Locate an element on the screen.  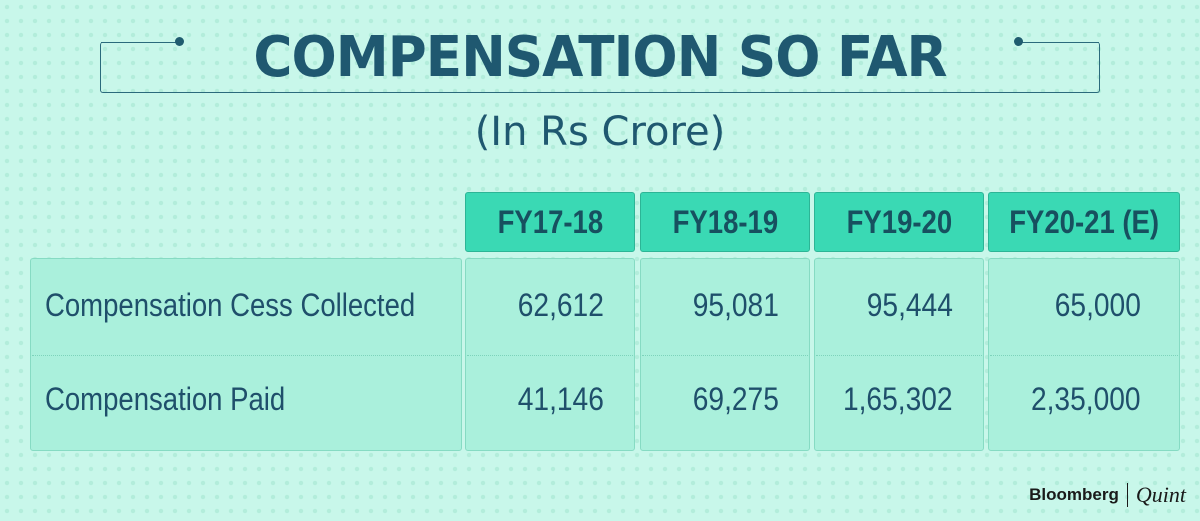
column-header-fy18-19: FY18-19 is located at coordinates (725, 222).